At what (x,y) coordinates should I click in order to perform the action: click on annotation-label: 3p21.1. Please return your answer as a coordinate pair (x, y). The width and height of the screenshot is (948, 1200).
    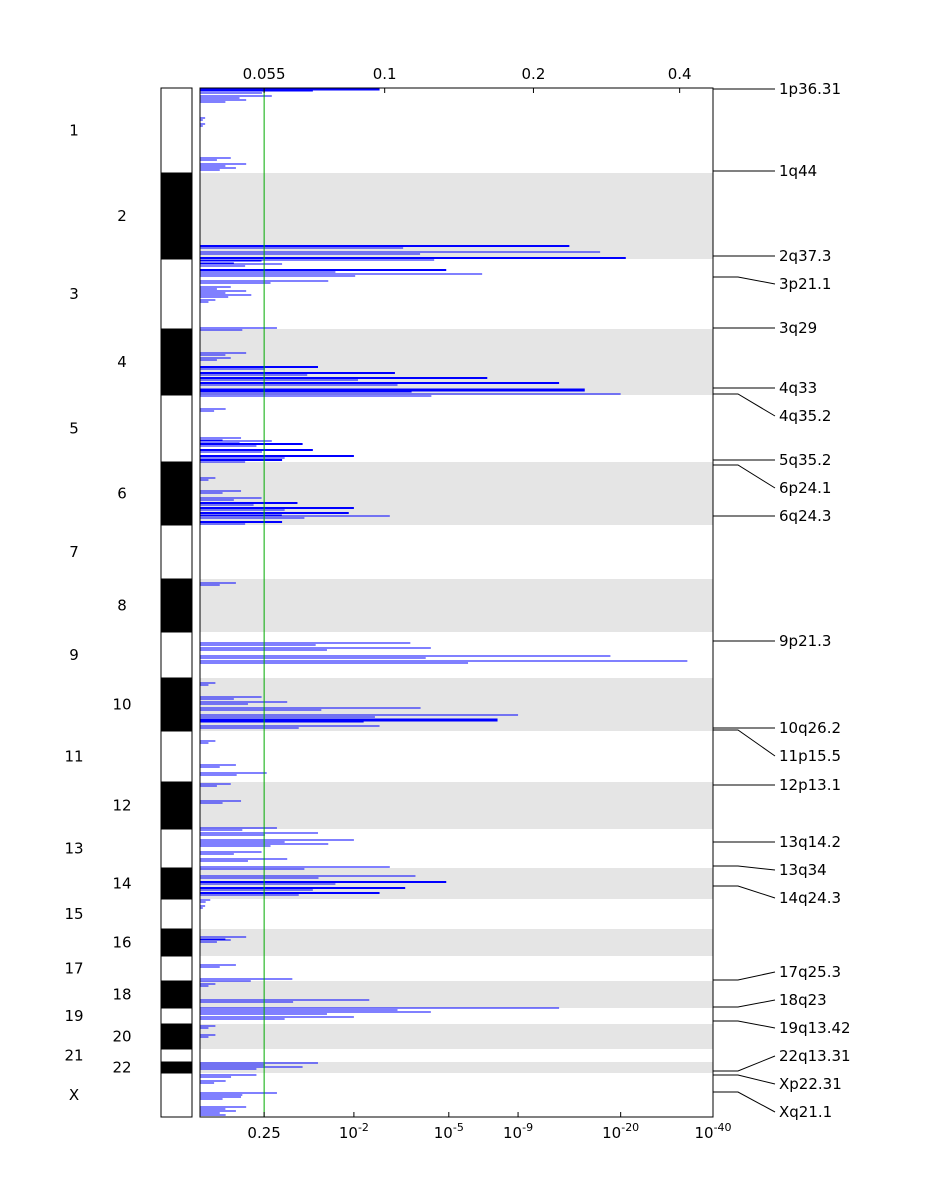
    Looking at the image, I should click on (805, 284).